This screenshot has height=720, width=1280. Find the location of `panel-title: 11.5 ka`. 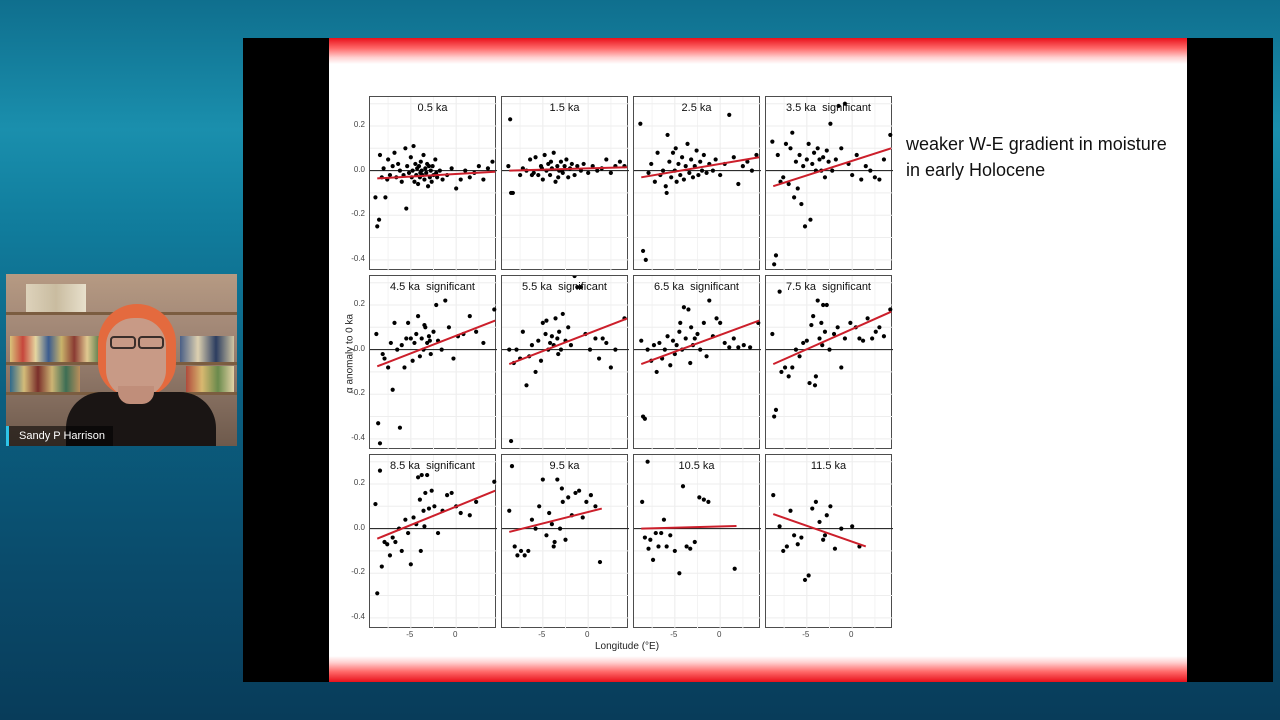

panel-title: 11.5 ka is located at coordinates (828, 466).